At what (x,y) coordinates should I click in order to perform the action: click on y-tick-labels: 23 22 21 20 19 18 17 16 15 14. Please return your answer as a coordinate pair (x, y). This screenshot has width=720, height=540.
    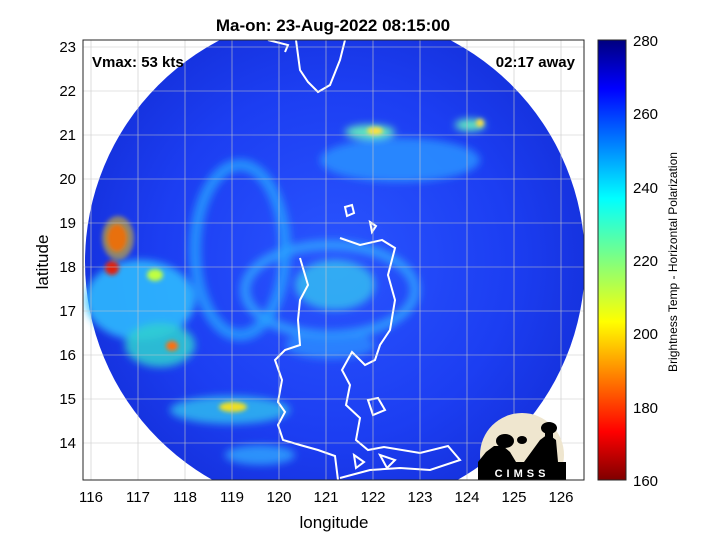
    Looking at the image, I should click on (67, 245).